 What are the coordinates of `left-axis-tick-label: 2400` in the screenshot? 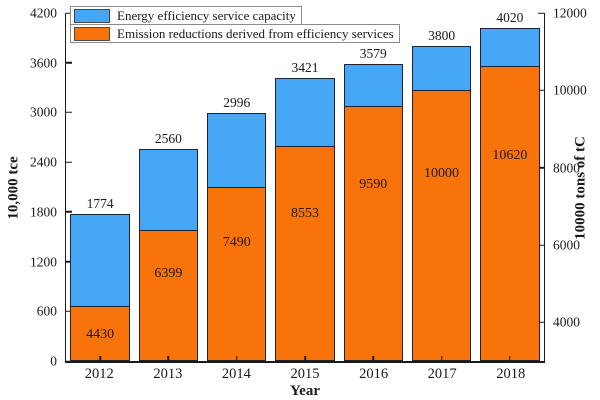 It's located at (43, 162).